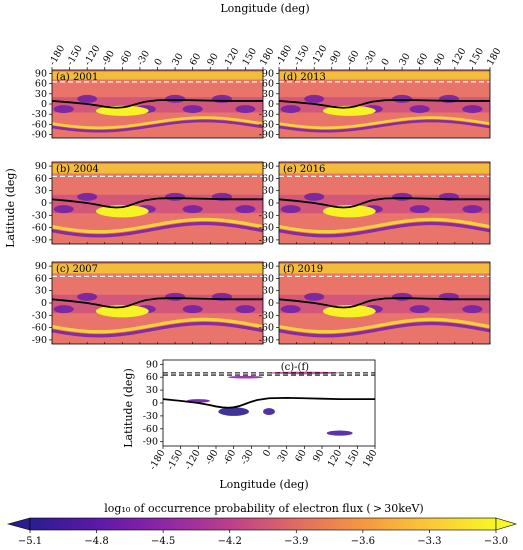 The width and height of the screenshot is (523, 550). Describe the element at coordinates (295, 367) in the screenshot. I see `panel-label: (c)-(f)` at that location.